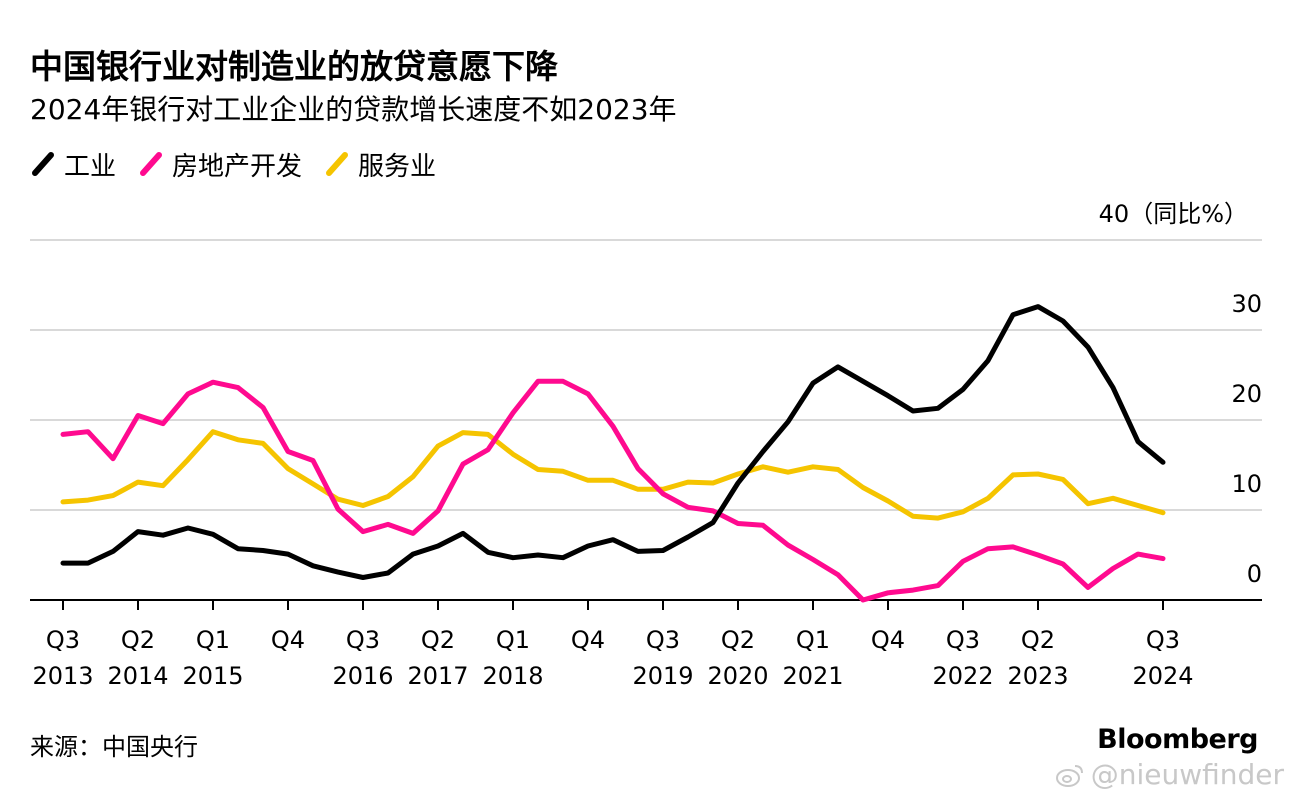  What do you see at coordinates (1037, 676) in the screenshot?
I see `x-tick-label-year: 2023` at bounding box center [1037, 676].